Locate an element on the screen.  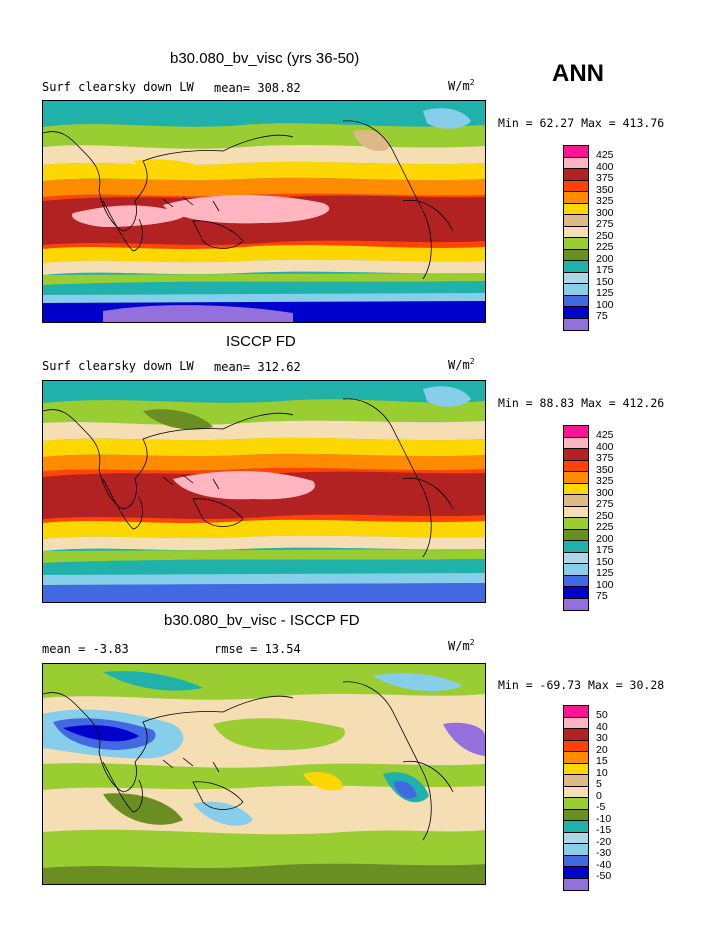
panel-2-colorbar is located at coordinates (576, 518).